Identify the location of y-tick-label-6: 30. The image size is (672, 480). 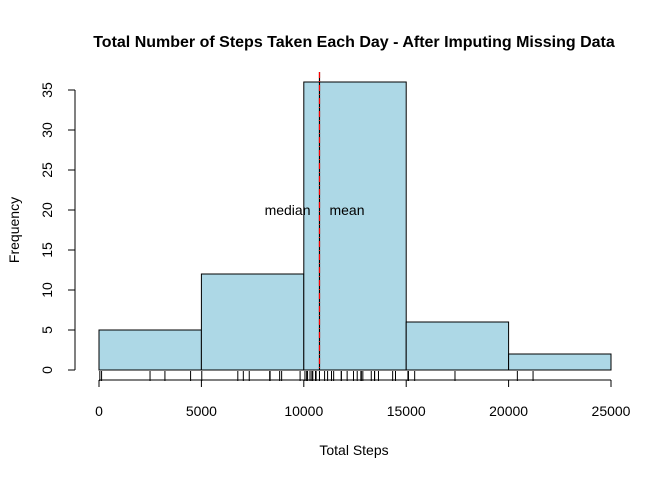
(47, 130).